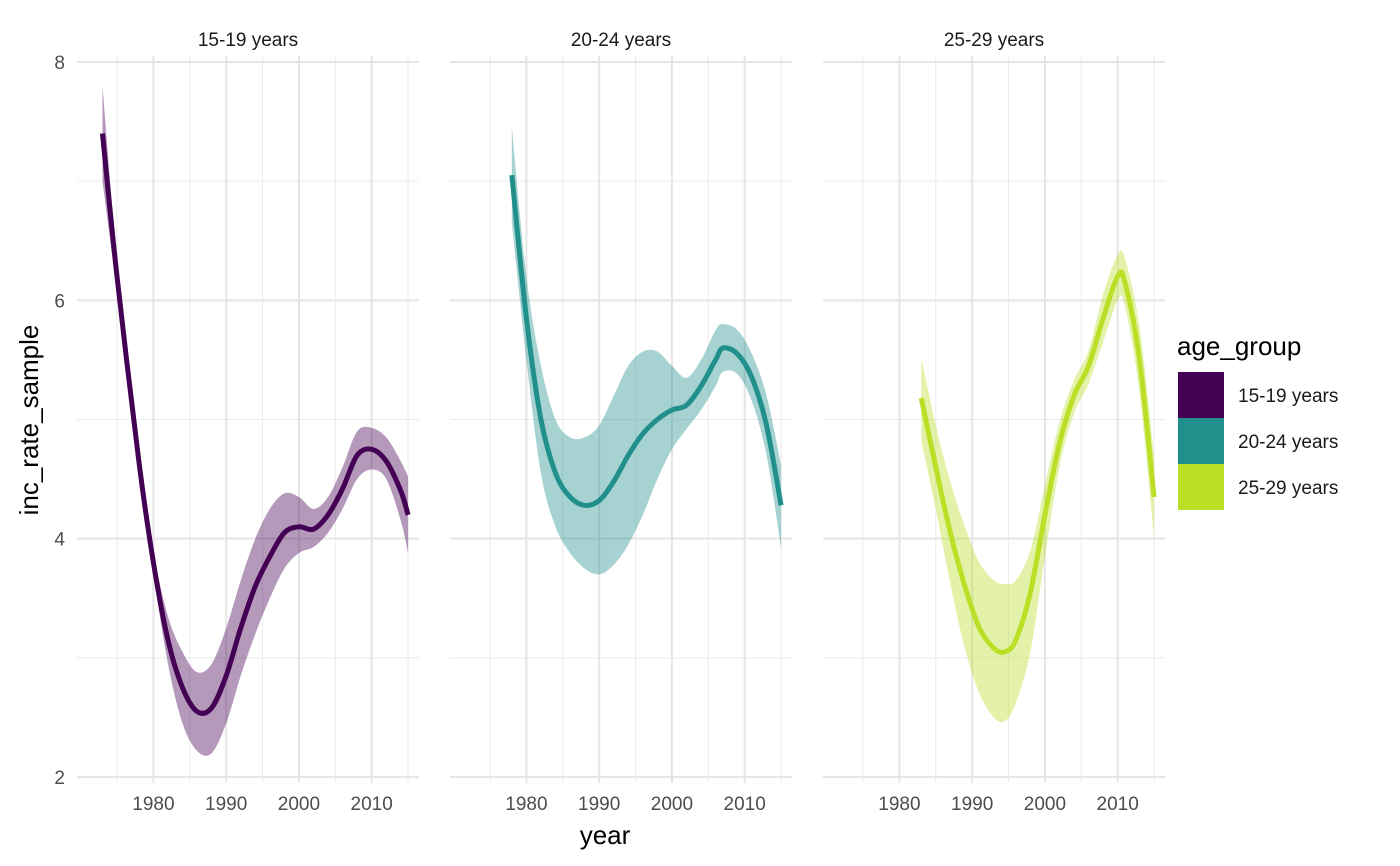 The height and width of the screenshot is (866, 1400). Describe the element at coordinates (248, 40) in the screenshot. I see `facet-strip-label: 15-19 years` at that location.